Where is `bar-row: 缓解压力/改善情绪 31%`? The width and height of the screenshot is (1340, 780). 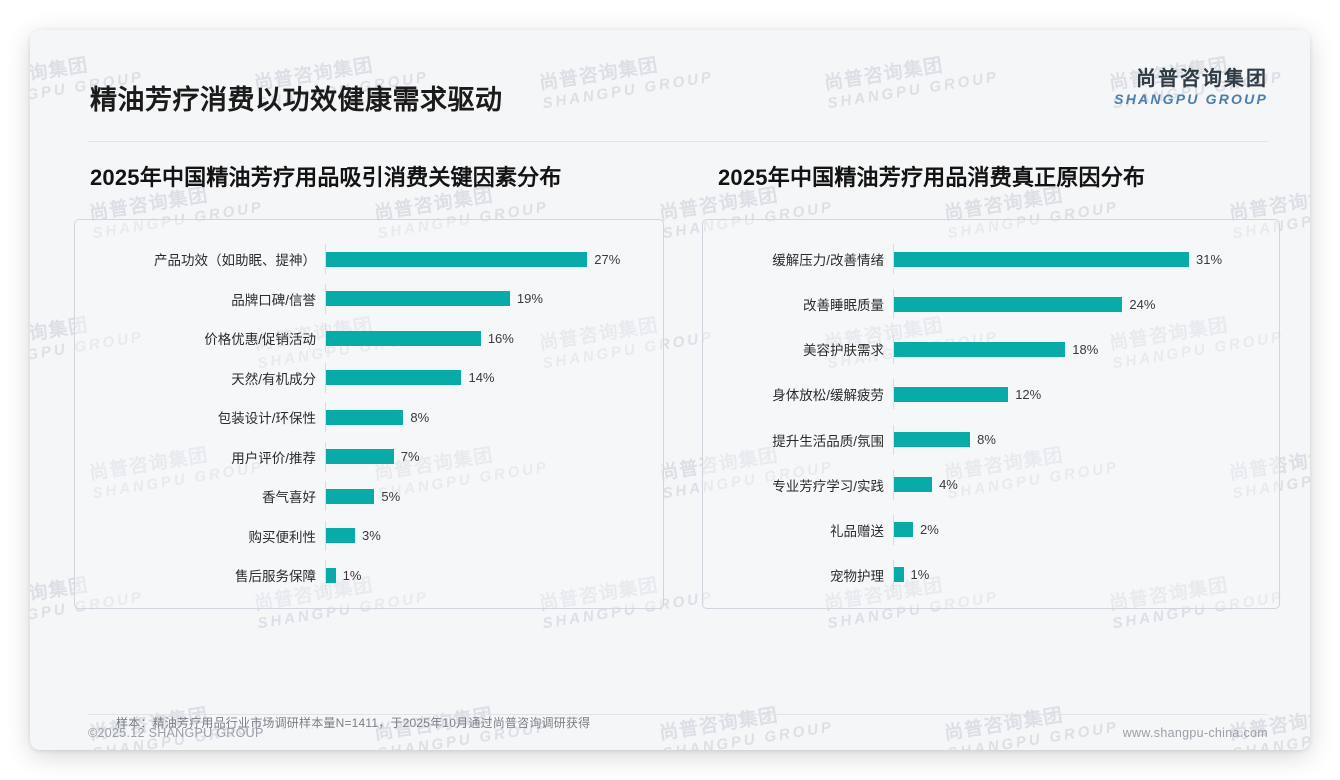
bar-row: 缓解压力/改善情绪 31% is located at coordinates (991, 259).